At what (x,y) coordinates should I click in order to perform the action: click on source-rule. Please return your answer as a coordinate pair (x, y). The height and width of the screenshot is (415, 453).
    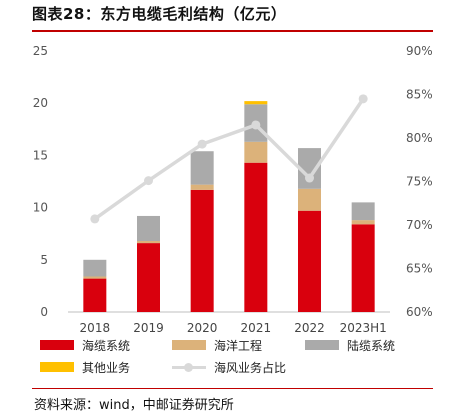
    Looking at the image, I should click on (232, 388).